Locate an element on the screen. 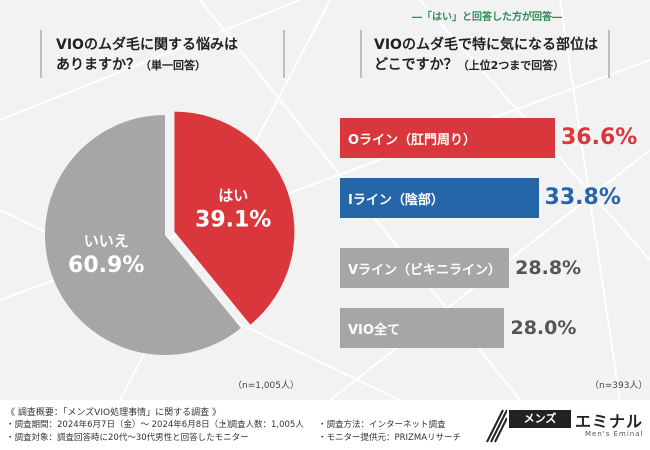 This screenshot has height=450, width=650. logo-stripes-icon is located at coordinates (496, 426).